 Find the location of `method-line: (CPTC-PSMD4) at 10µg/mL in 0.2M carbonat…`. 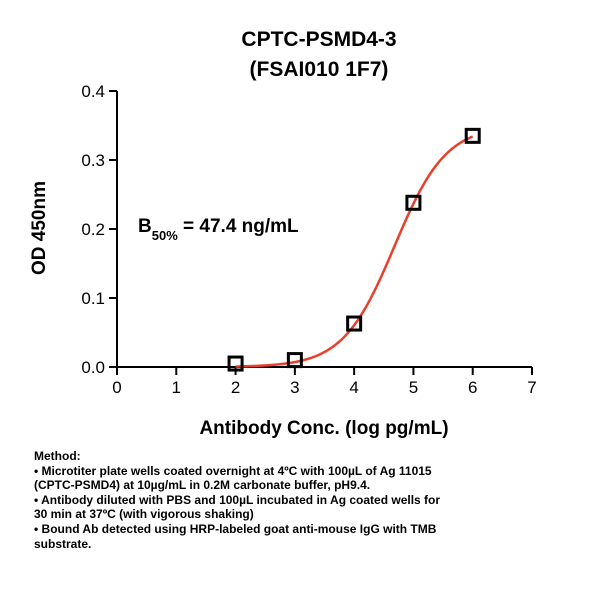

method-line: (CPTC-PSMD4) at 10µg/mL in 0.2M carbonat… is located at coordinates (202, 485).